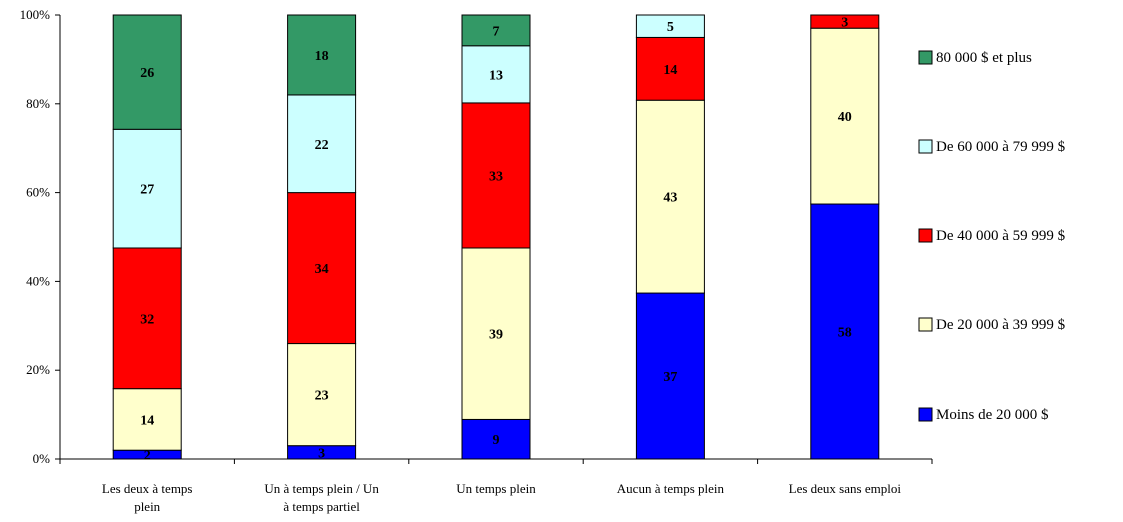 This screenshot has width=1123, height=522. What do you see at coordinates (1001, 325) in the screenshot?
I see `legend-label: De 20 000 à 39 999 $` at bounding box center [1001, 325].